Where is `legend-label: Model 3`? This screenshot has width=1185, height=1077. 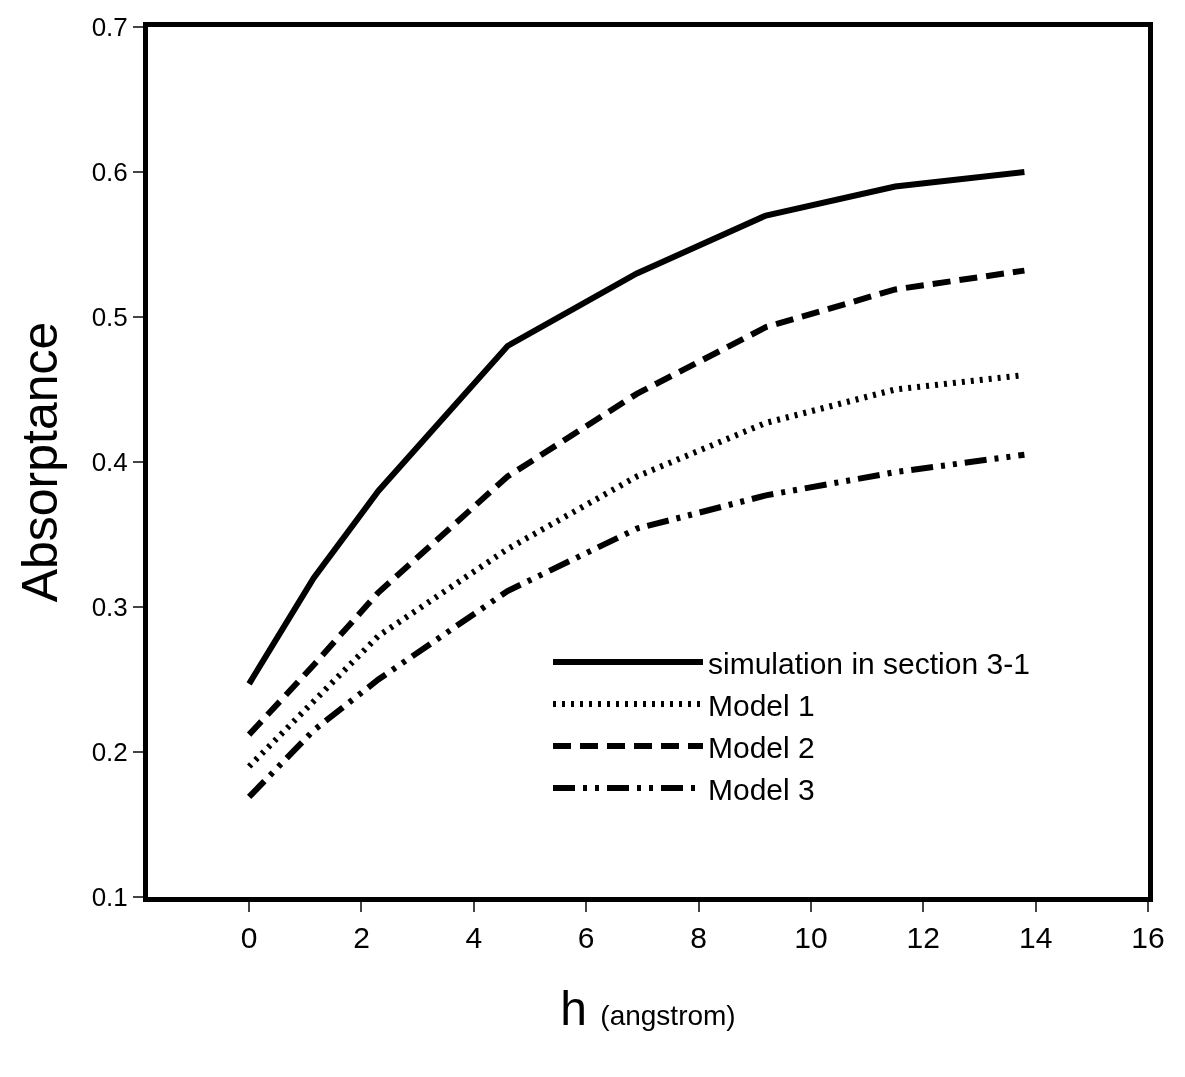 legend-label: Model 3 is located at coordinates (761, 789).